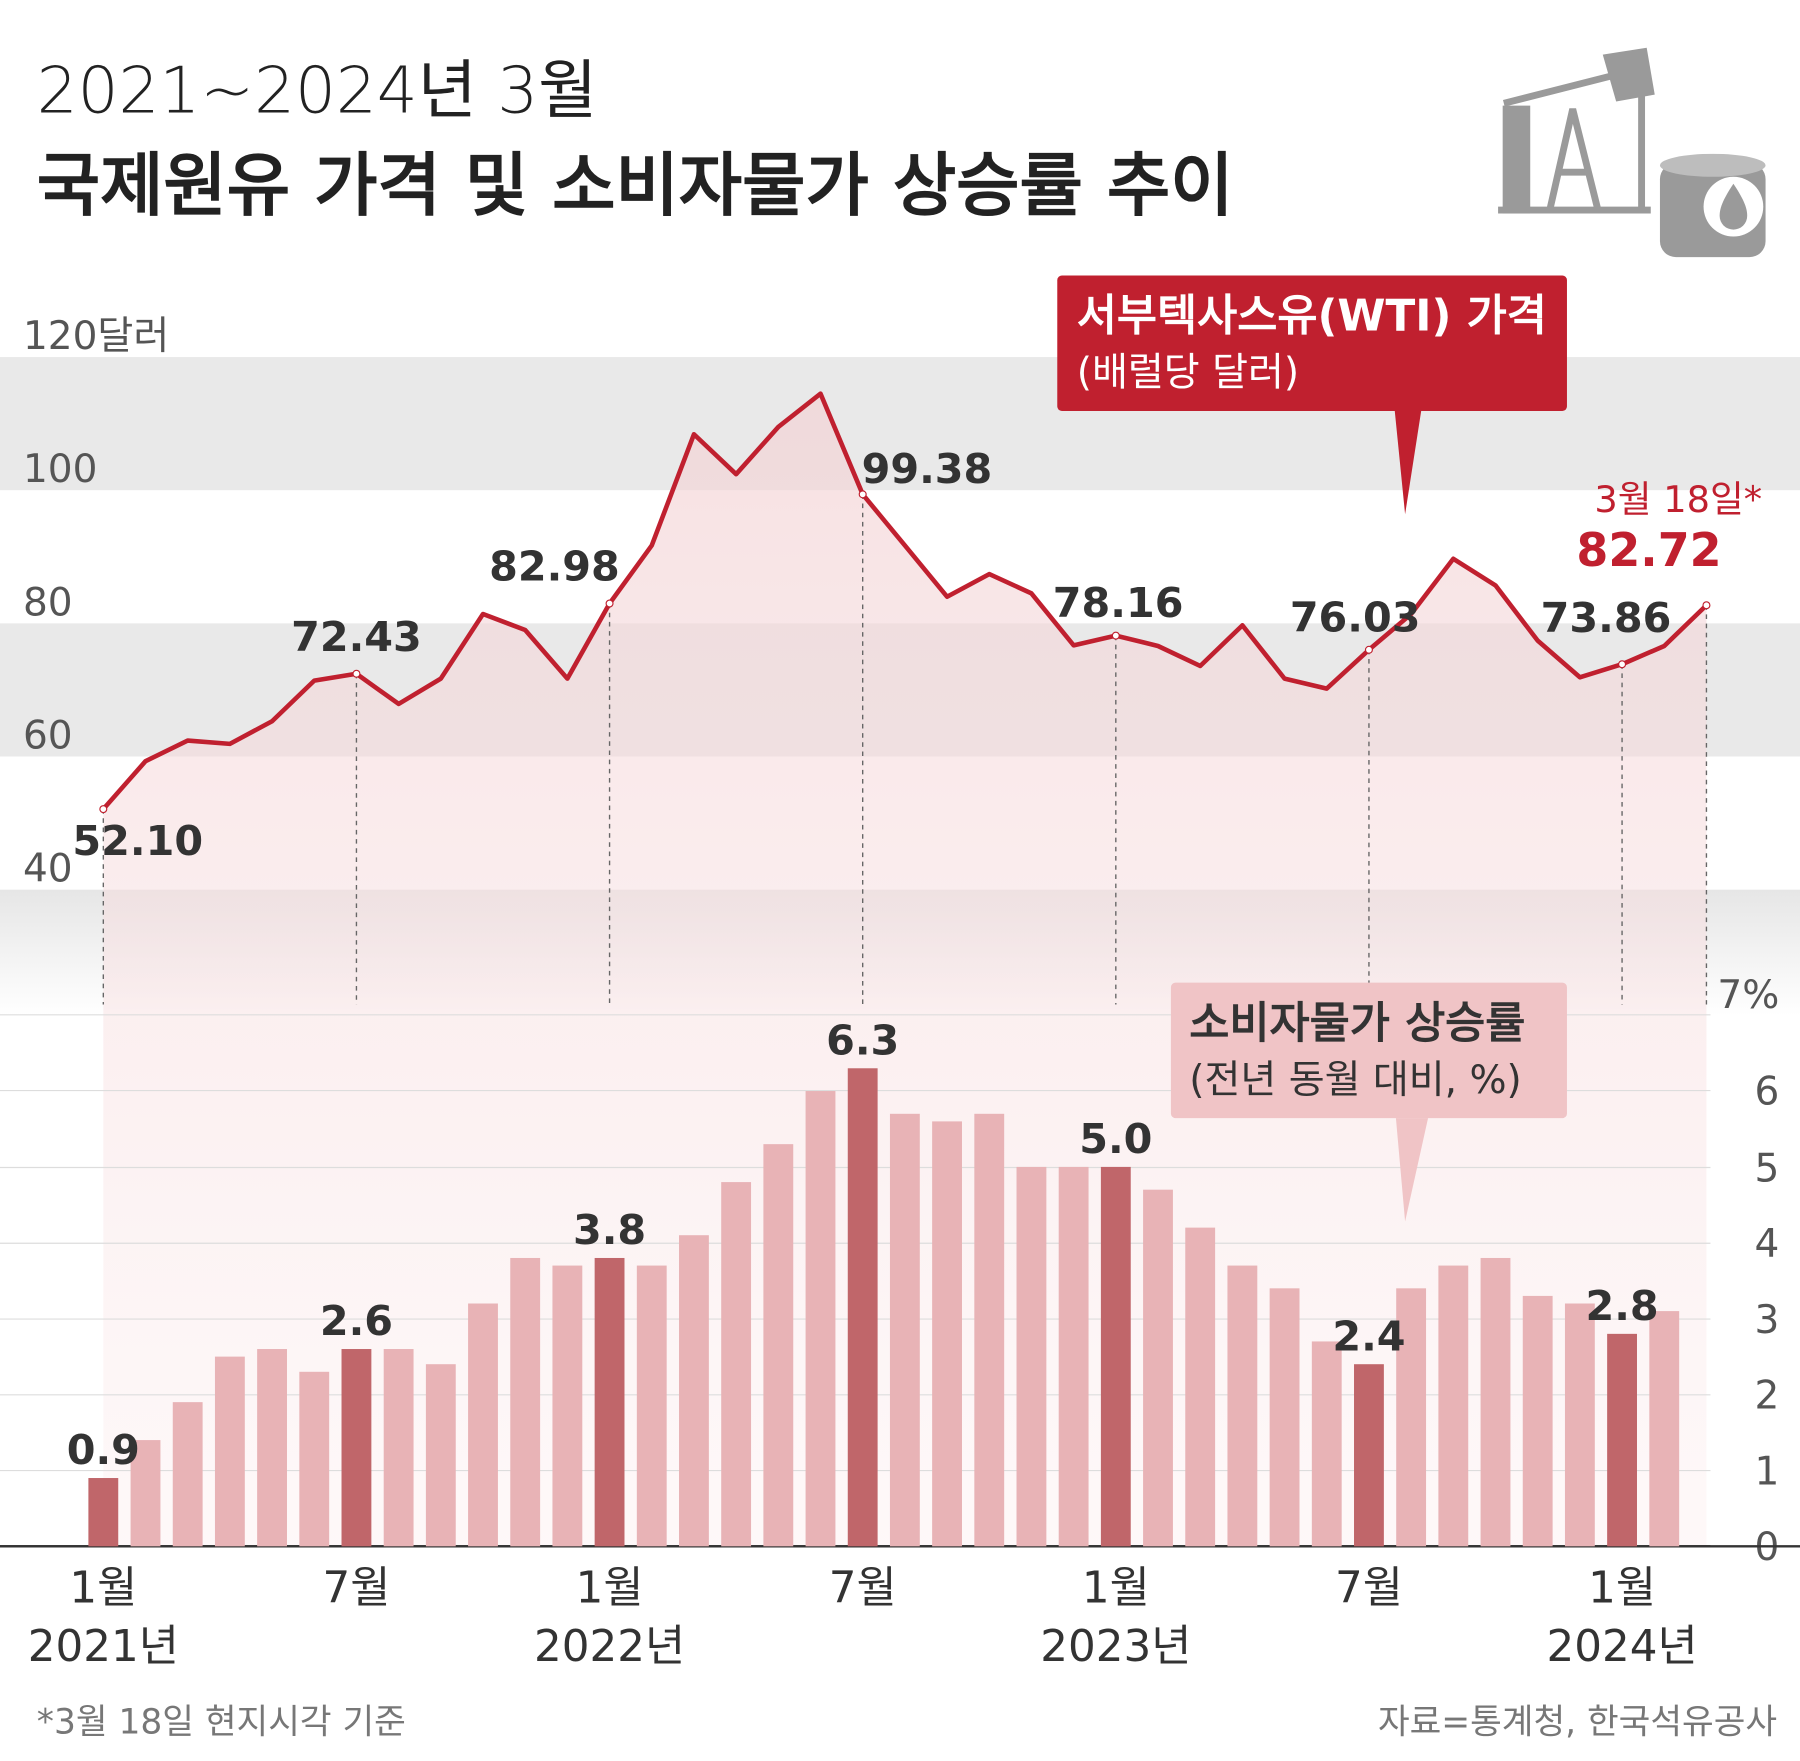  I want to click on cpi-callout-title: 소비자물가 상승률, so click(1357, 1024).